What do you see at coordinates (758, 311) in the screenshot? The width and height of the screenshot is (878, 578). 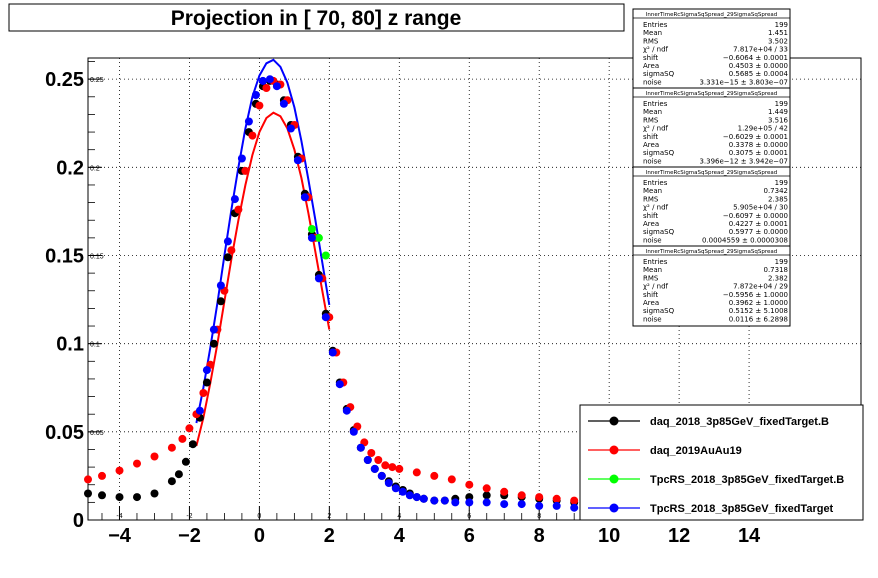 I see `stat-value: 0.5152 ± 5.1008` at bounding box center [758, 311].